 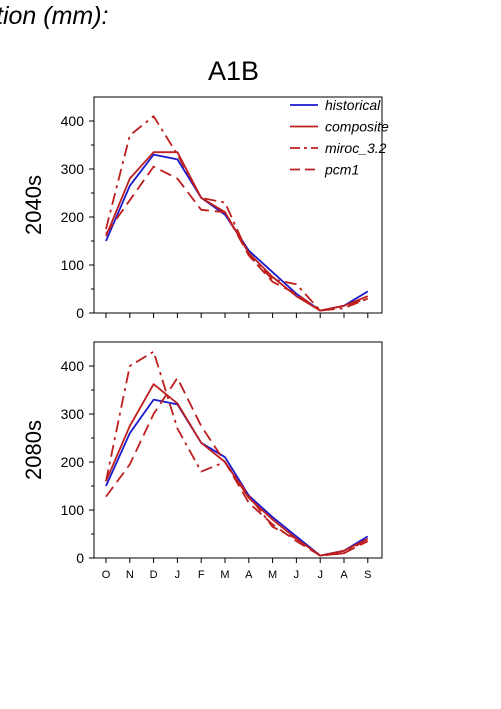 What do you see at coordinates (367, 575) in the screenshot?
I see `x-tick-label: S` at bounding box center [367, 575].